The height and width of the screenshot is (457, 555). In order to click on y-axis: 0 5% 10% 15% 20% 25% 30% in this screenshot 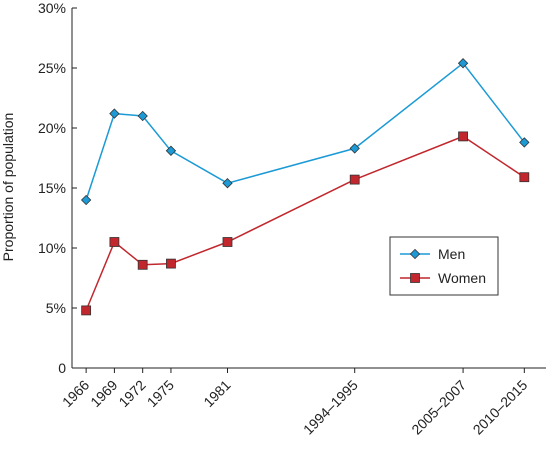, I will do `click(57, 188)`.